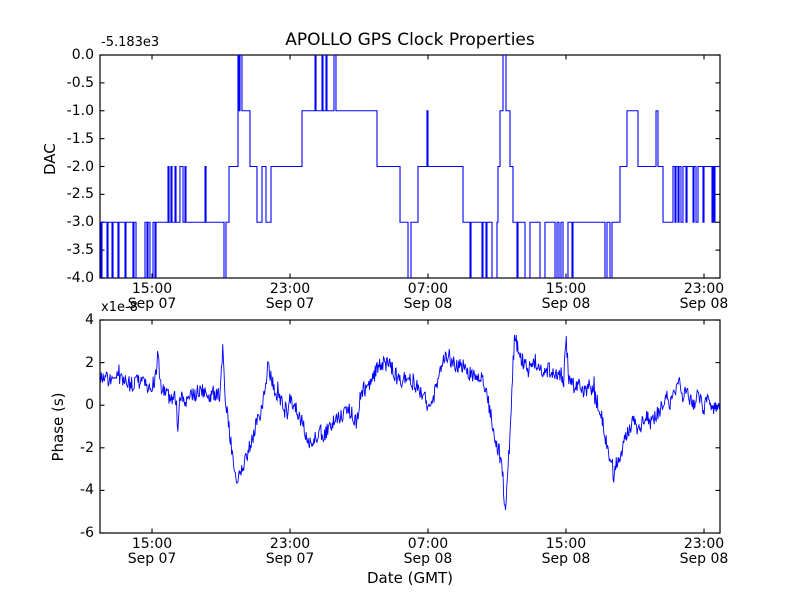  Describe the element at coordinates (428, 289) in the screenshot. I see `dac-xtick-time-label: 07:00` at that location.